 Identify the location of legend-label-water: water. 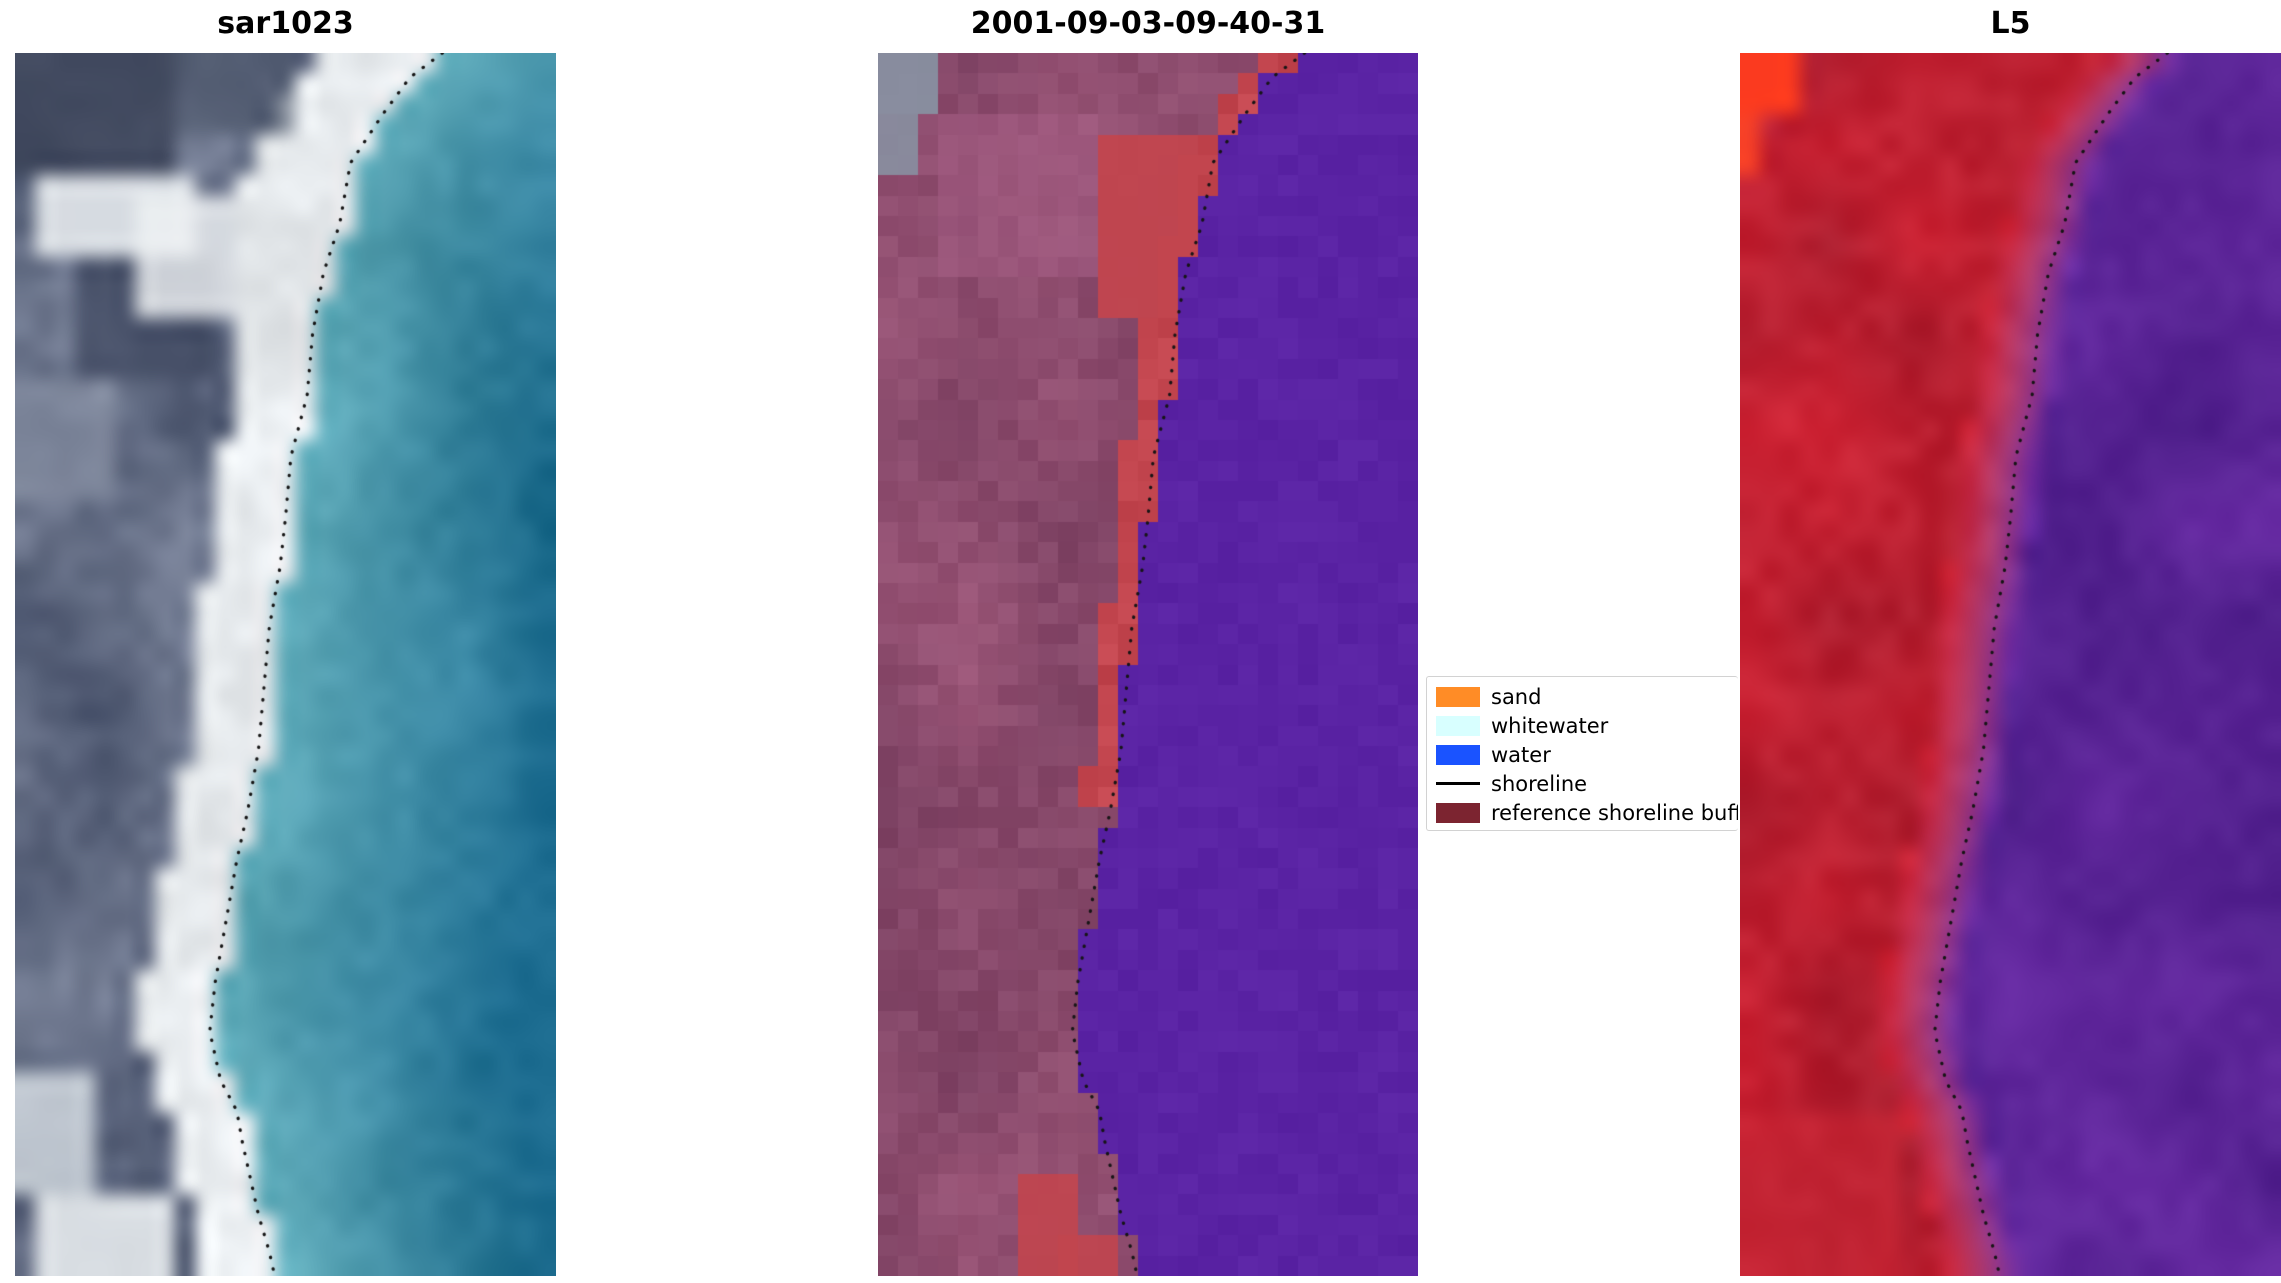
(1521, 754).